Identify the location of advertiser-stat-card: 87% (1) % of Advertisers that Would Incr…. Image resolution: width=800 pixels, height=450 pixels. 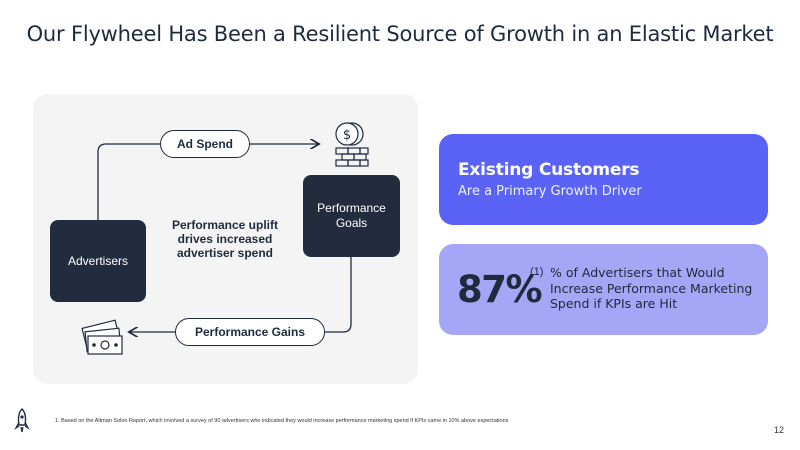
(603, 289).